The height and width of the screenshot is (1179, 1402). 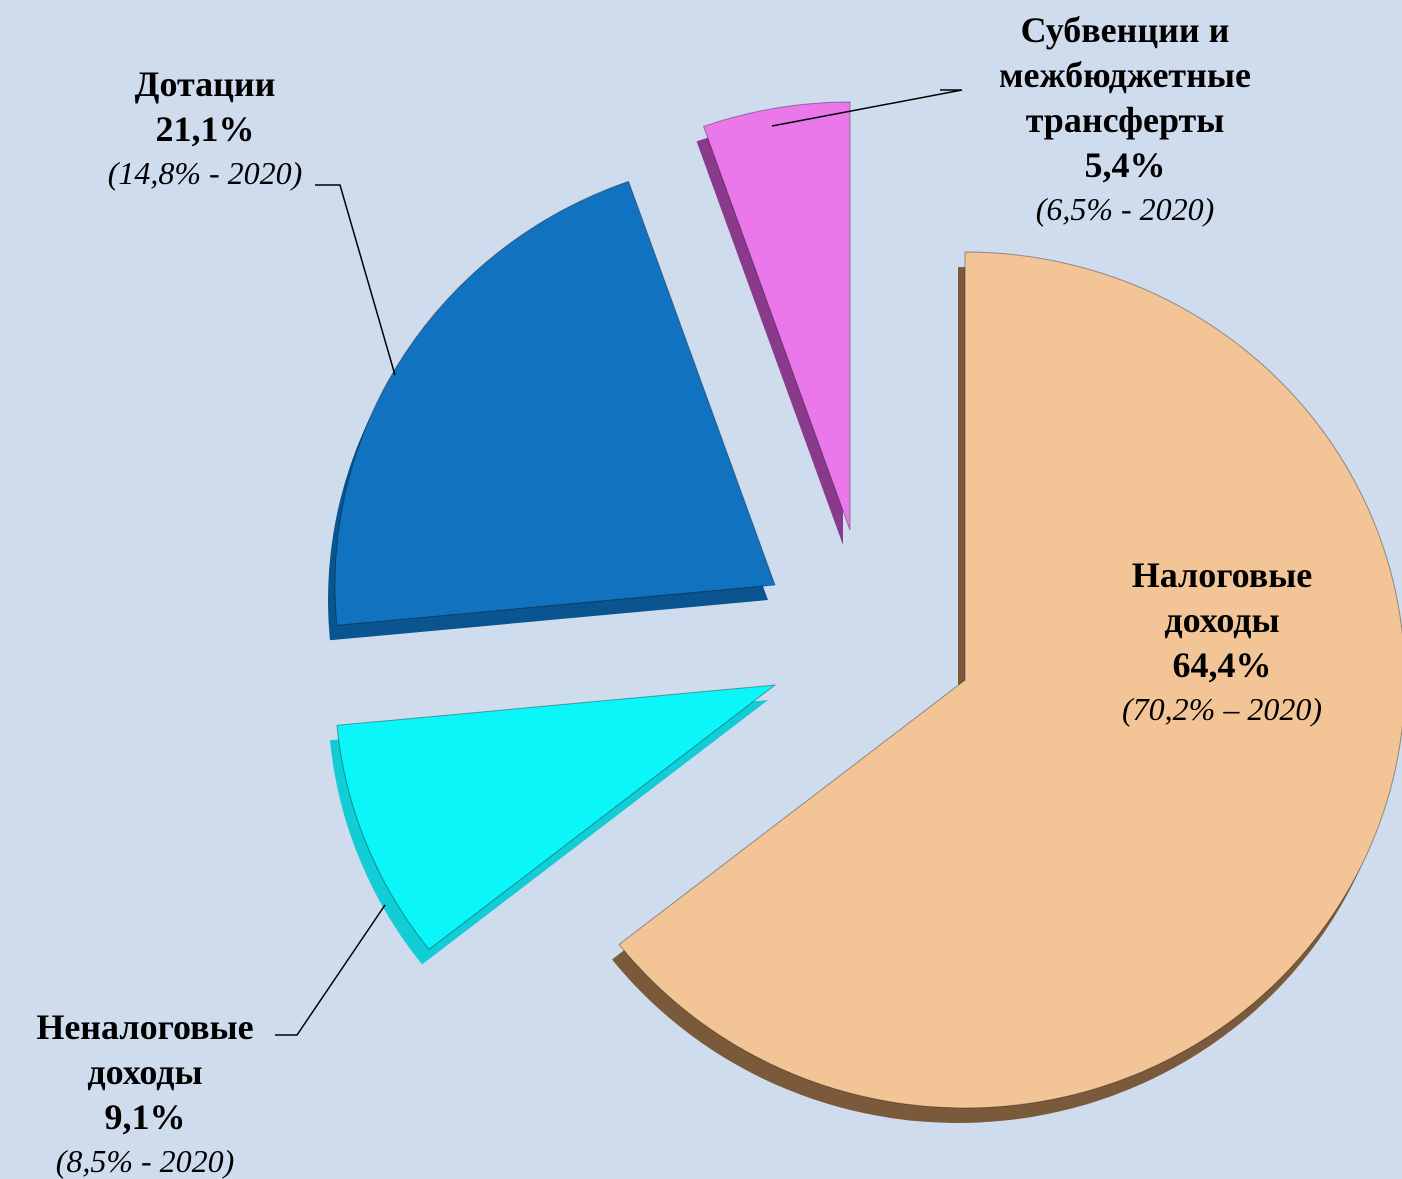 What do you see at coordinates (145, 1049) in the screenshot?
I see `category-label: Неналоговые доходы` at bounding box center [145, 1049].